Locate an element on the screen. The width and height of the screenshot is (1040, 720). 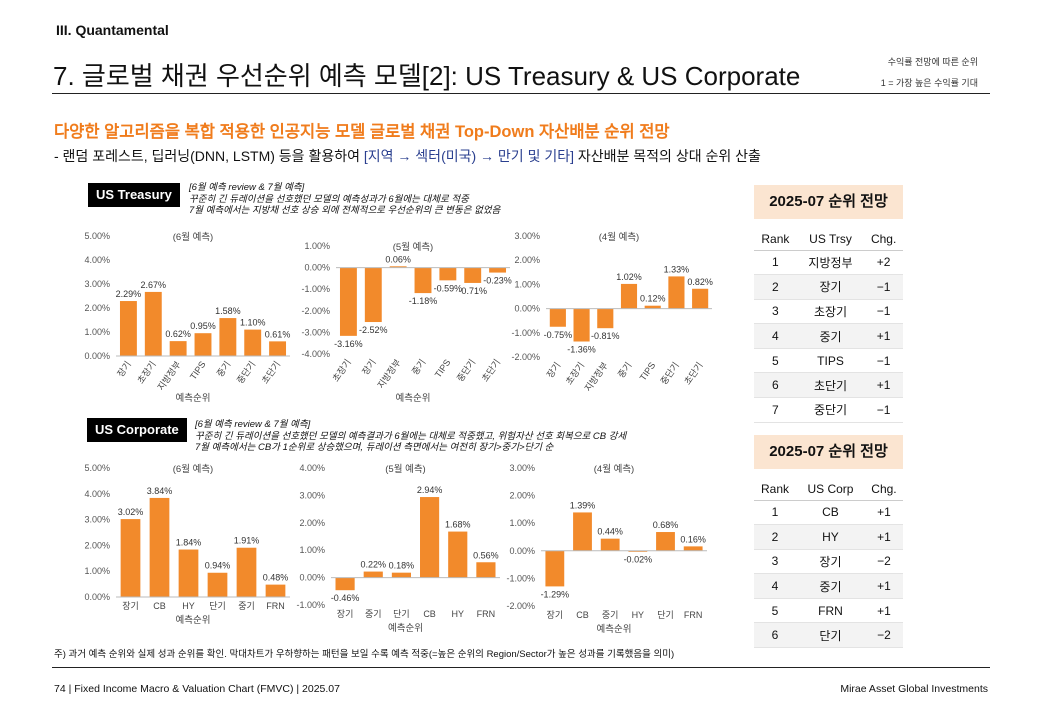
asset-cell: 초단기 is located at coordinates (830, 385).